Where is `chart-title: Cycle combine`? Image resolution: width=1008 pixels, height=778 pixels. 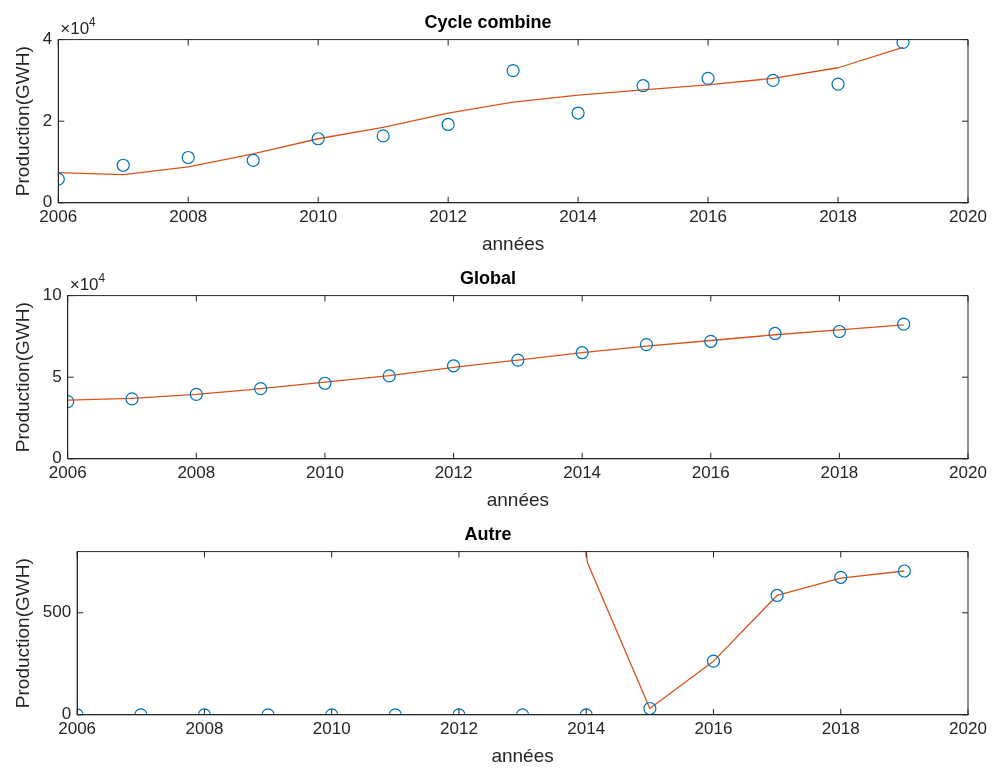
chart-title: Cycle combine is located at coordinates (488, 21).